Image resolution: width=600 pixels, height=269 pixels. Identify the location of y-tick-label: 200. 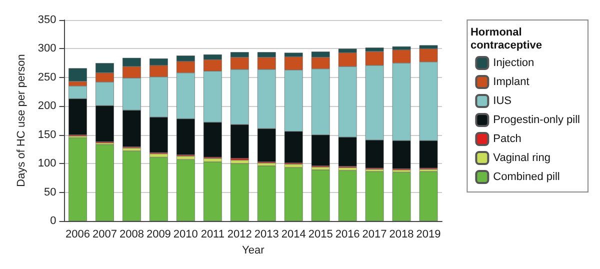
(47, 106).